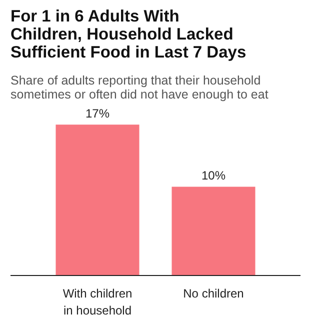 Image resolution: width=320 pixels, height=320 pixels. Describe the element at coordinates (139, 88) in the screenshot. I see `chart-subtitle: Share of adults reporting that their household sometimes or often did not have enough to eat` at that location.